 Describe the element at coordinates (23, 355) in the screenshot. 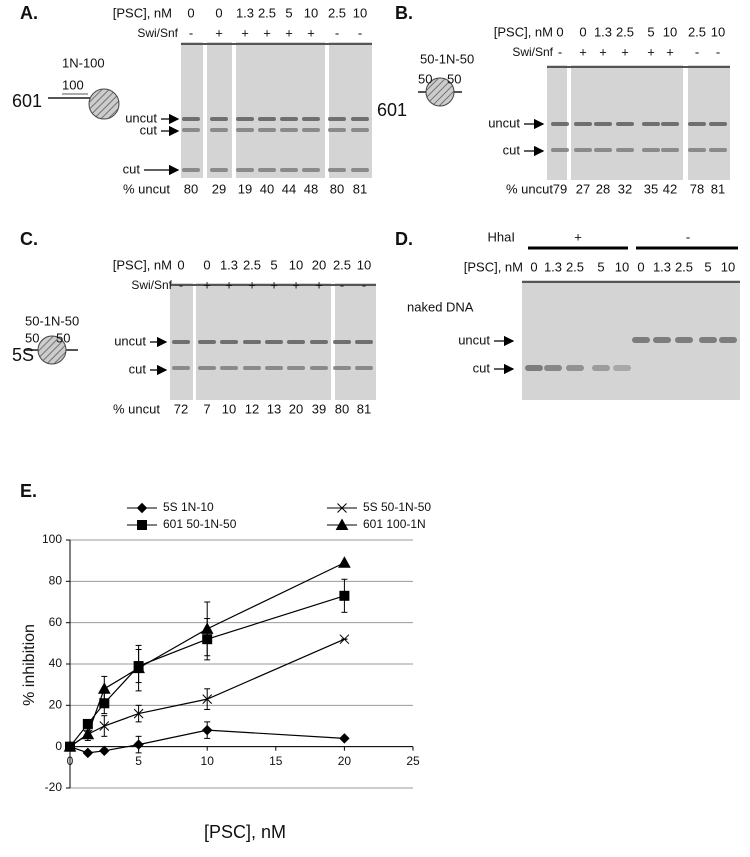

I see `construct: 5S` at that location.